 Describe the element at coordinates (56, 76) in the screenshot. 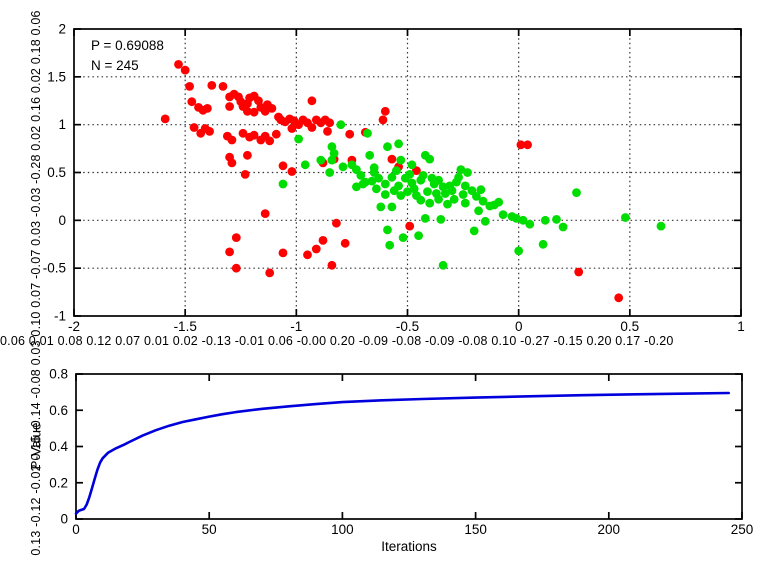

I see `svg-text: 1.5` at that location.